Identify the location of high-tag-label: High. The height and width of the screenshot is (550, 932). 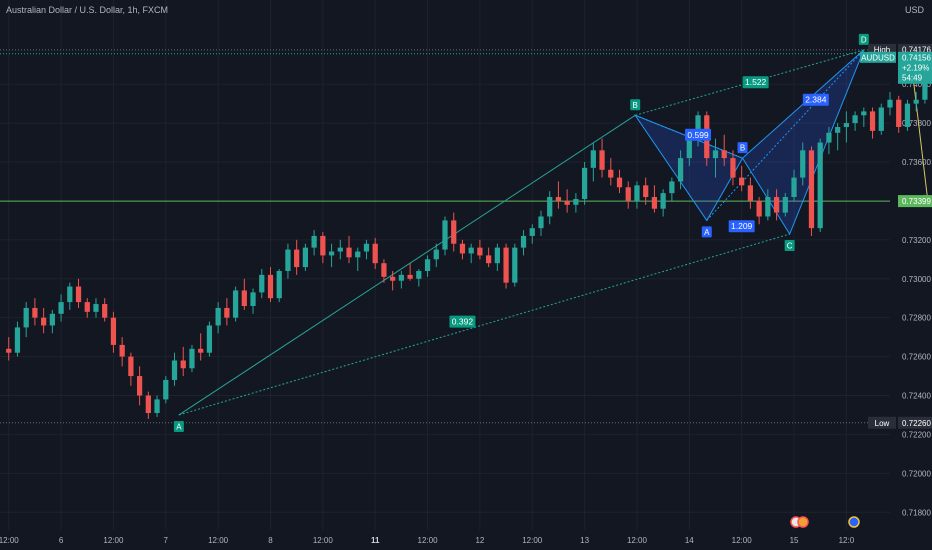
(882, 49).